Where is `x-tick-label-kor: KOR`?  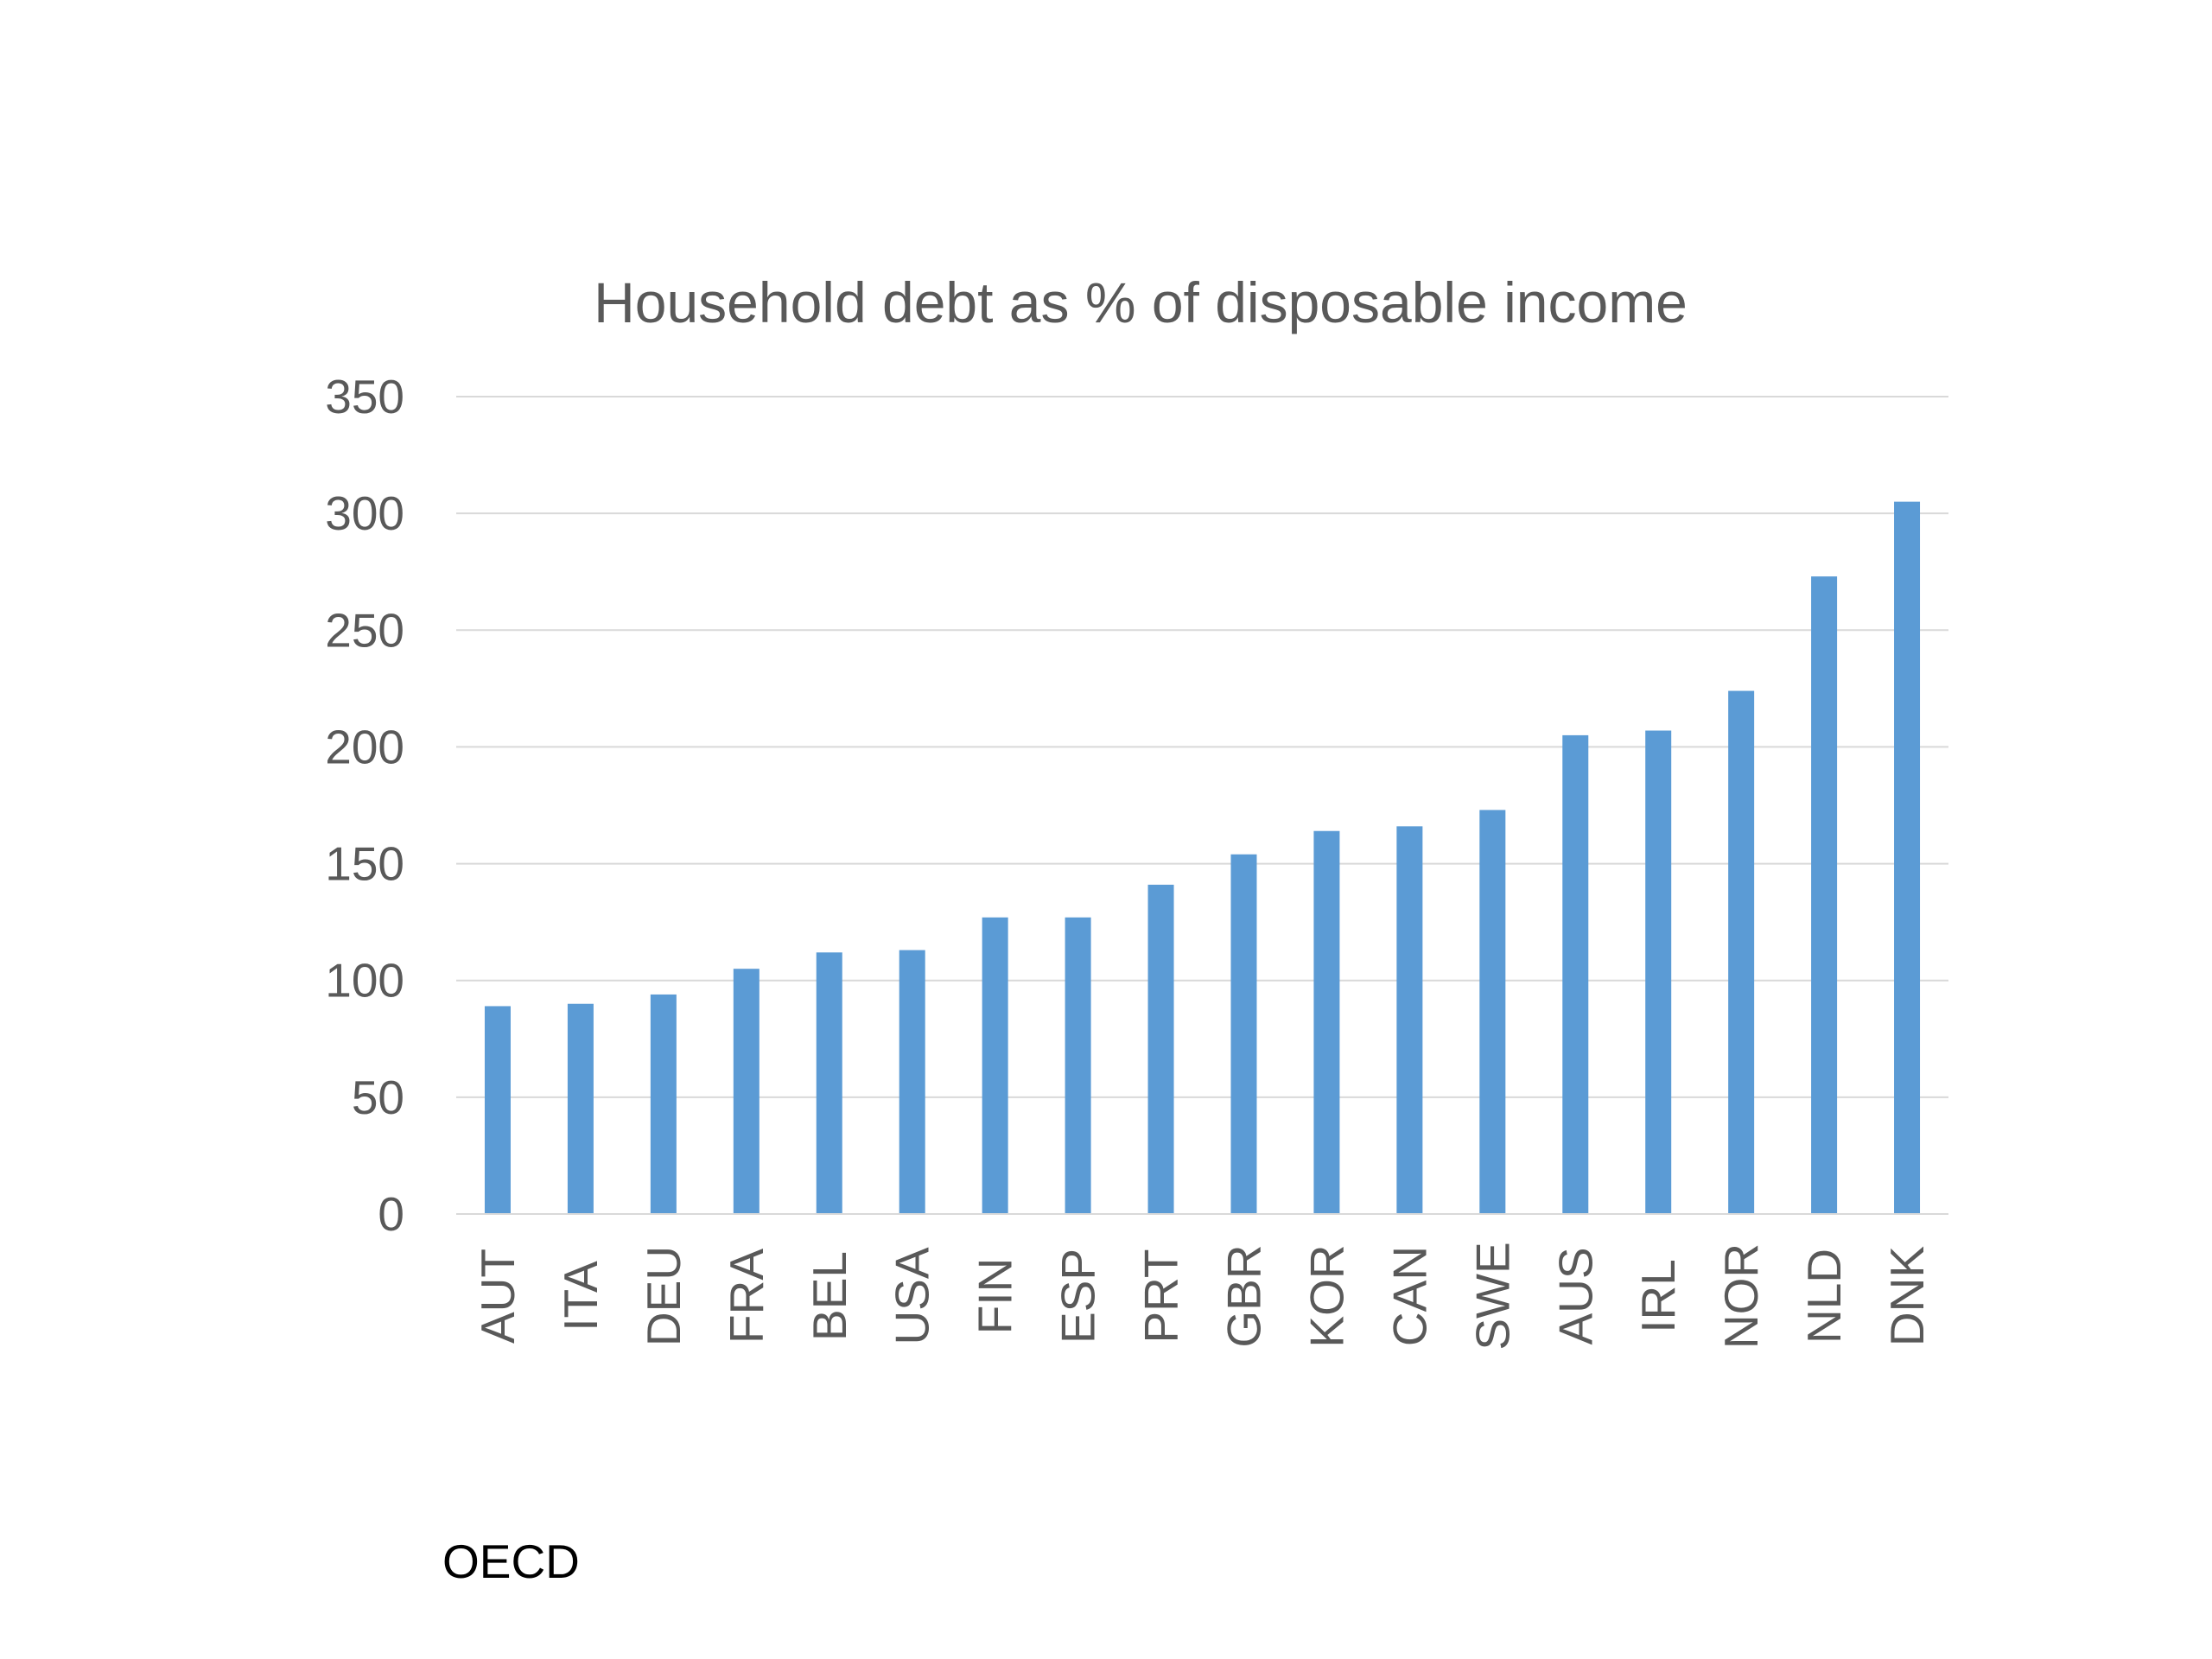
x-tick-label-kor: KOR is located at coordinates (1326, 1295).